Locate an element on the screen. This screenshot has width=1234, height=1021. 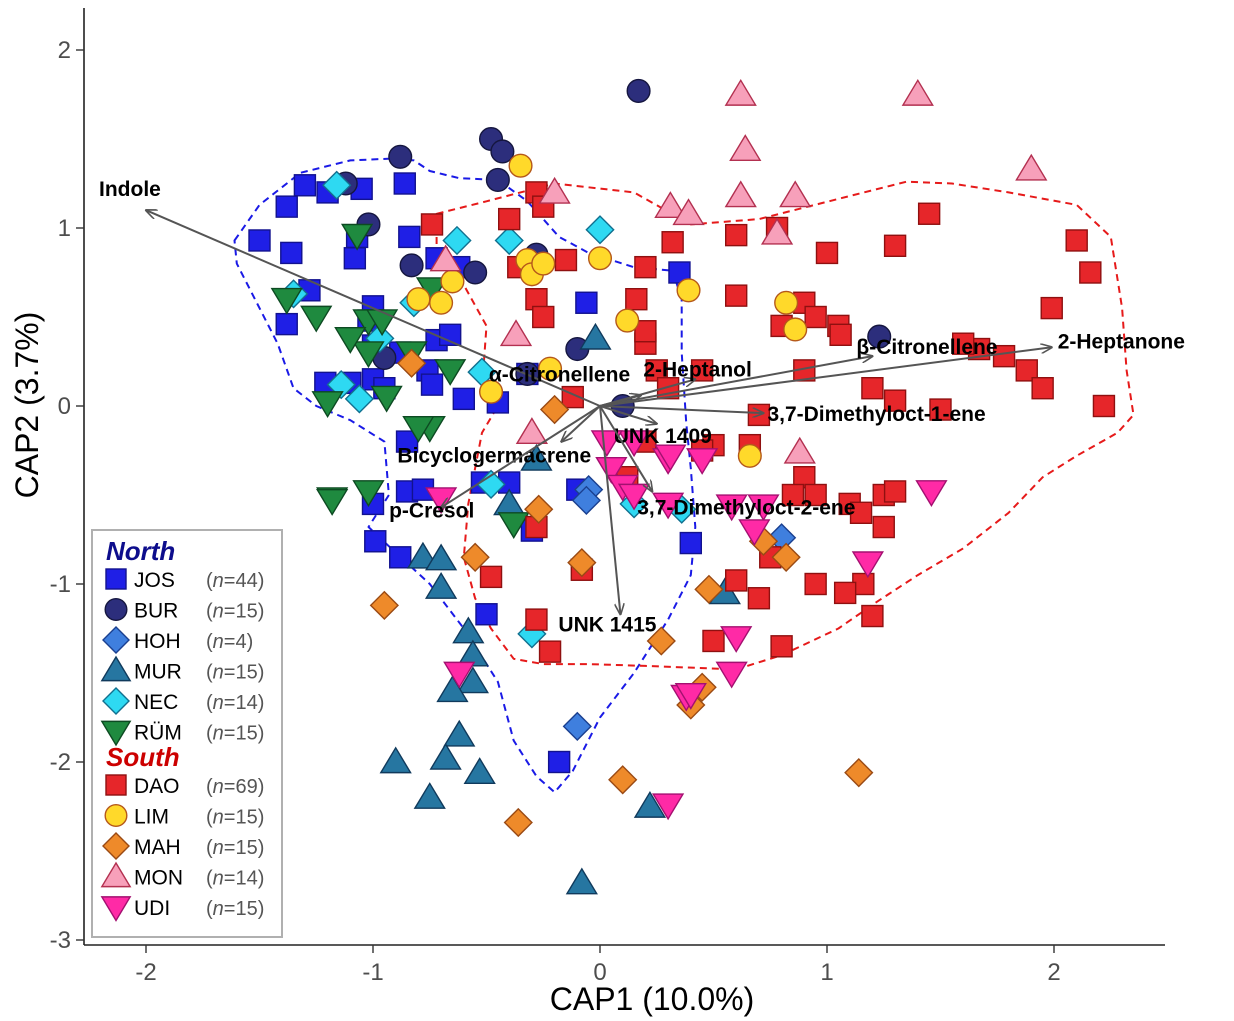
legend-marker-dao is located at coordinates (116, 785).